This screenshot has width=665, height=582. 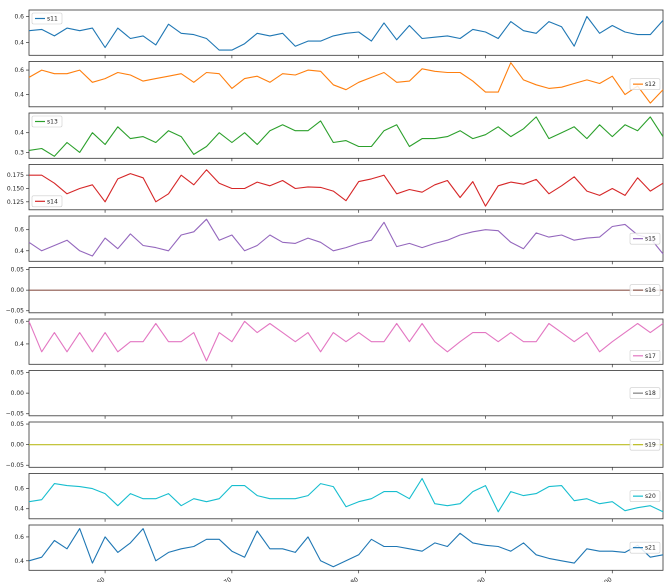 What do you see at coordinates (15, 188) in the screenshot?
I see `y-tick-label: 0.150` at bounding box center [15, 188].